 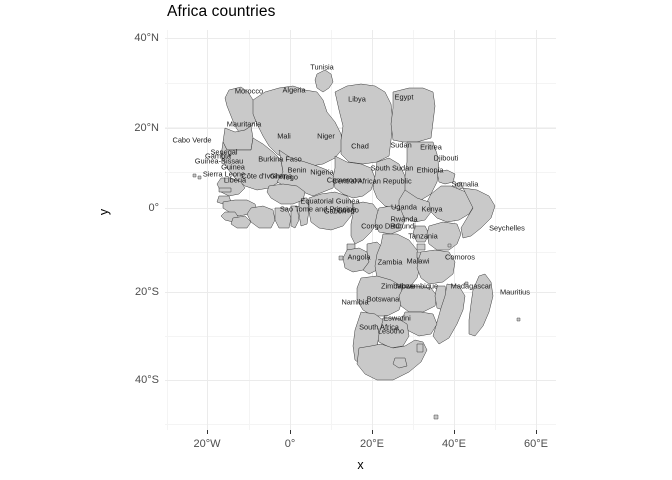 What do you see at coordinates (390, 262) in the screenshot?
I see `country-label: Zambia` at bounding box center [390, 262].